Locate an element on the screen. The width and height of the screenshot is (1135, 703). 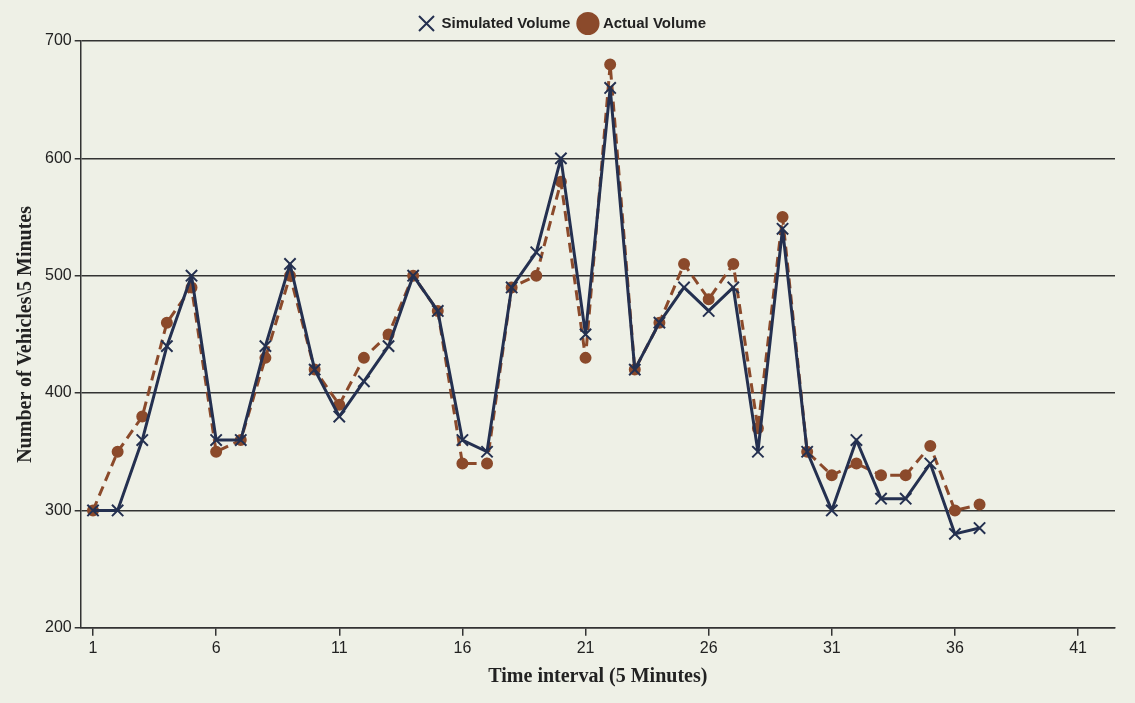
x-tick-label: 1 is located at coordinates (93, 647).